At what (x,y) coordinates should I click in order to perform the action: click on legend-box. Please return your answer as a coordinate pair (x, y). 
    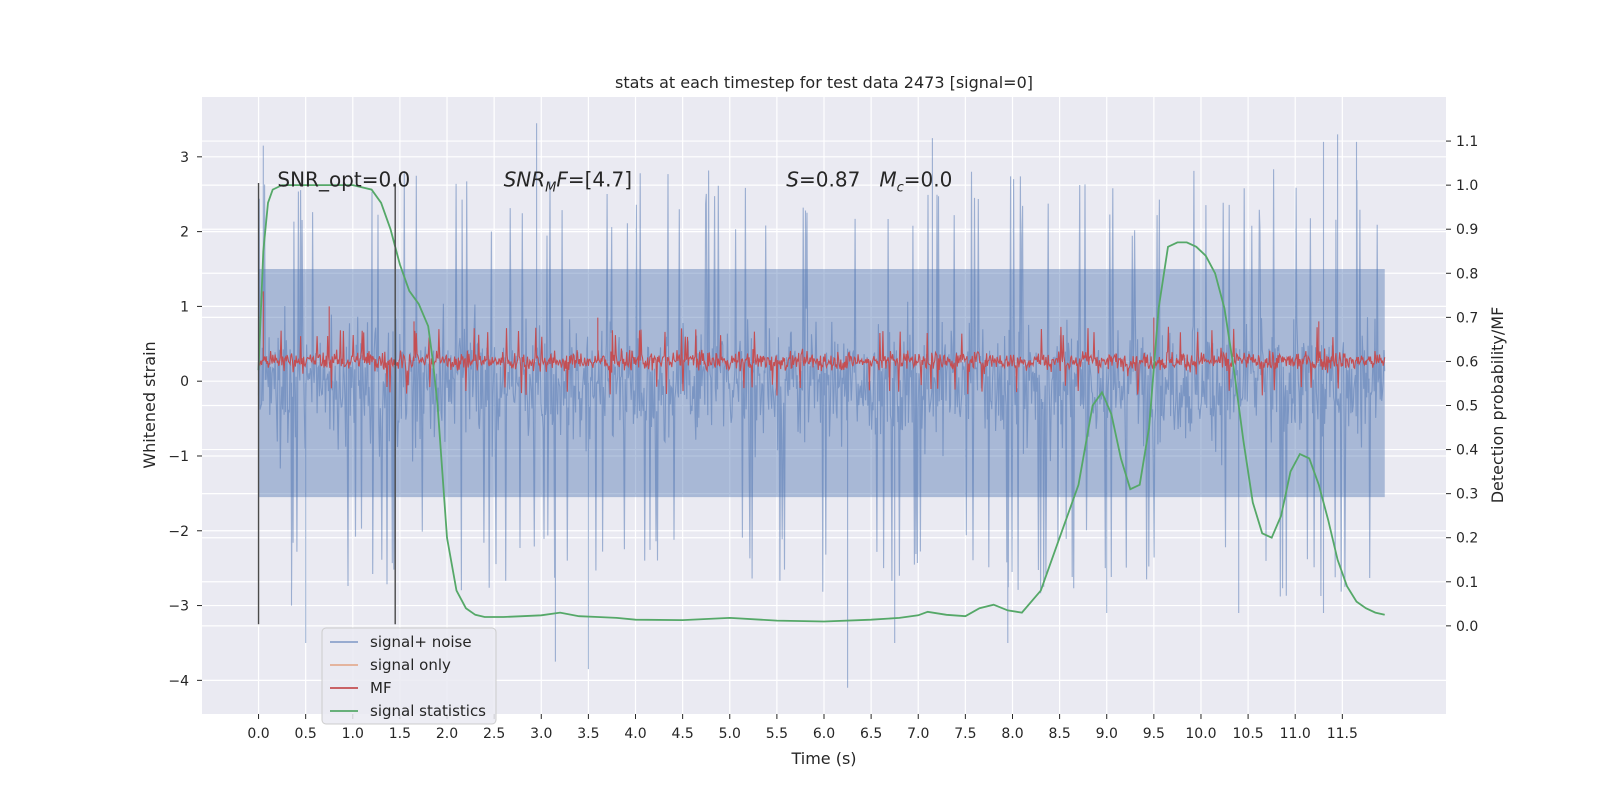
    Looking at the image, I should click on (409, 676).